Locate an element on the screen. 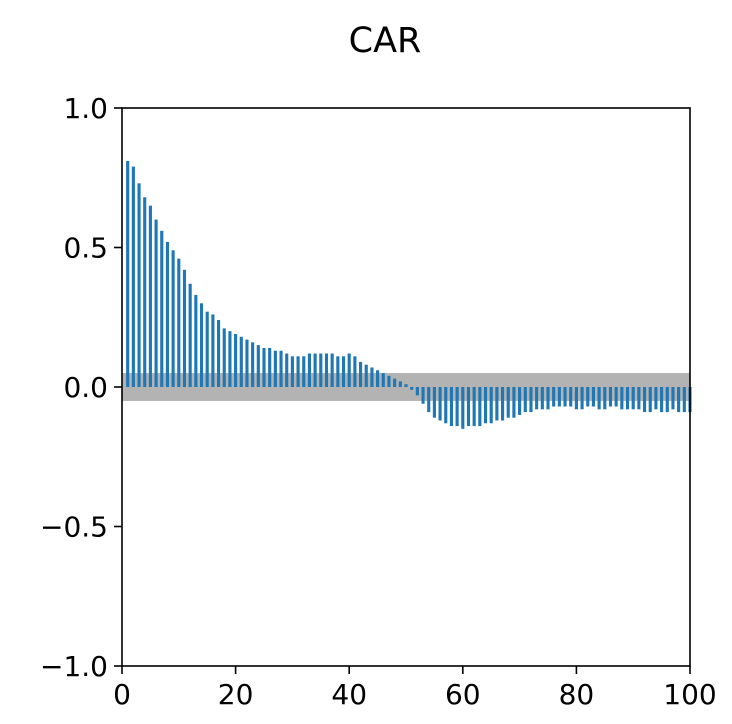 The width and height of the screenshot is (732, 724). x-tick-label: 100 is located at coordinates (689, 694).